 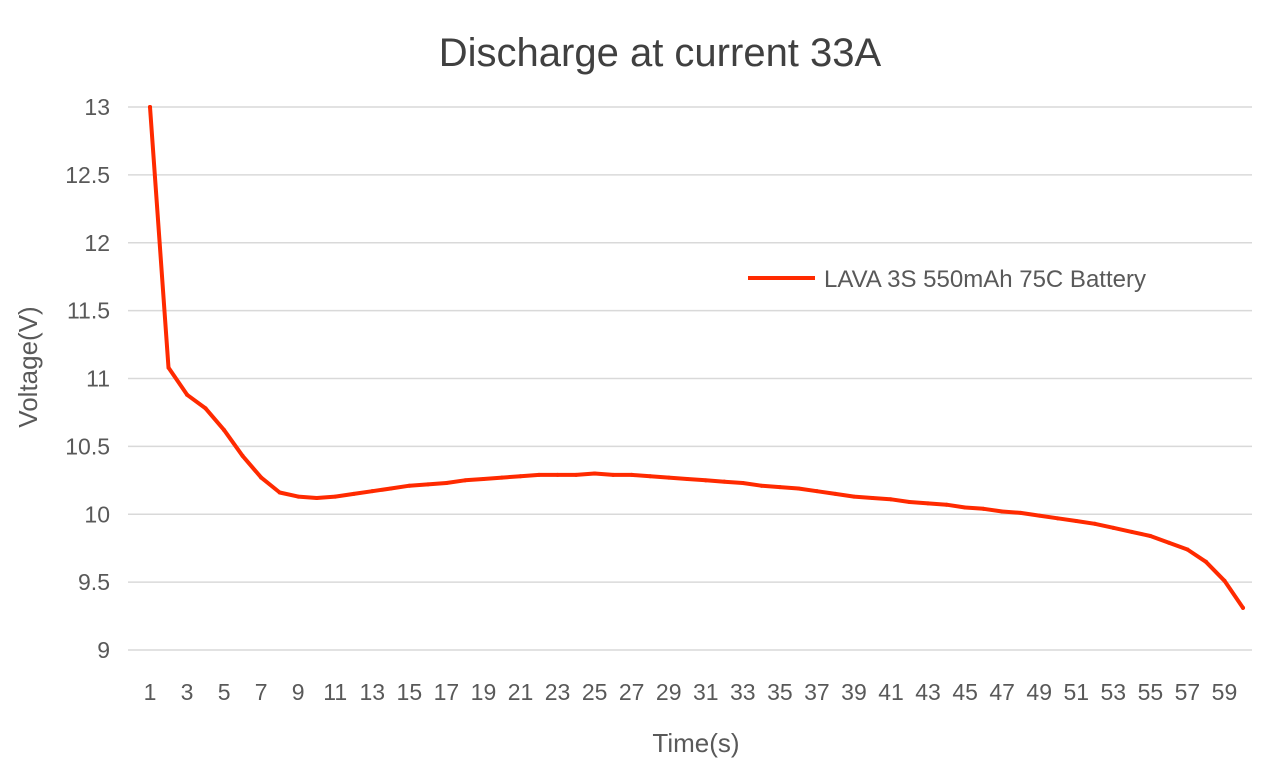 I want to click on x-tick-label: 19, so click(x=484, y=692).